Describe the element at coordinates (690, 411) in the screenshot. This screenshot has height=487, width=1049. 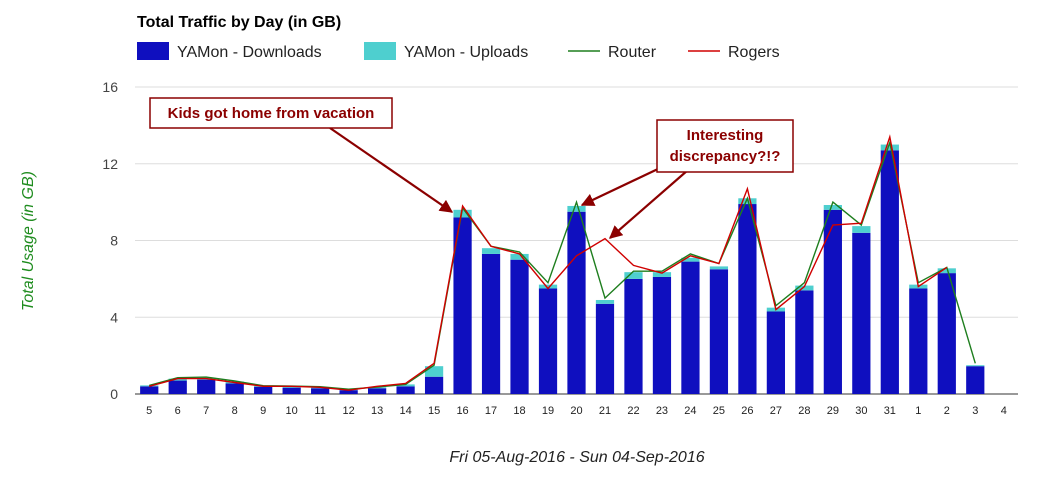
I see `x-tick-label: 24` at that location.